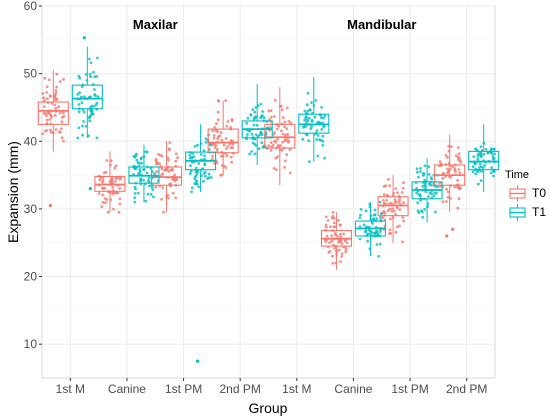  Describe the element at coordinates (70, 389) in the screenshot. I see `x-tick-label-0: 1st M` at that location.